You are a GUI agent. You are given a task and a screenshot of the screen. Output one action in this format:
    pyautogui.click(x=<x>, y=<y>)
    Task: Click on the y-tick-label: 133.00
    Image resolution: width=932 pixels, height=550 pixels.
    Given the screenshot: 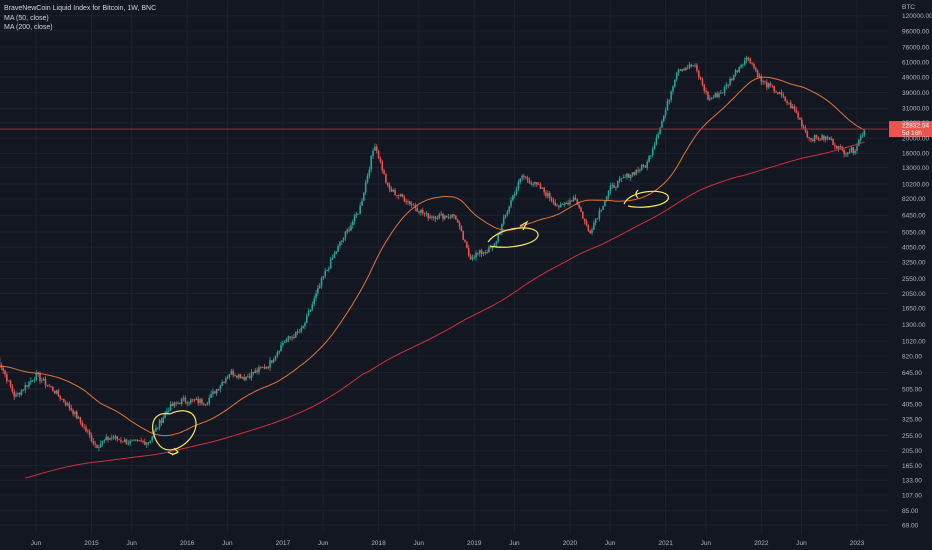 What is the action you would take?
    pyautogui.click(x=912, y=481)
    